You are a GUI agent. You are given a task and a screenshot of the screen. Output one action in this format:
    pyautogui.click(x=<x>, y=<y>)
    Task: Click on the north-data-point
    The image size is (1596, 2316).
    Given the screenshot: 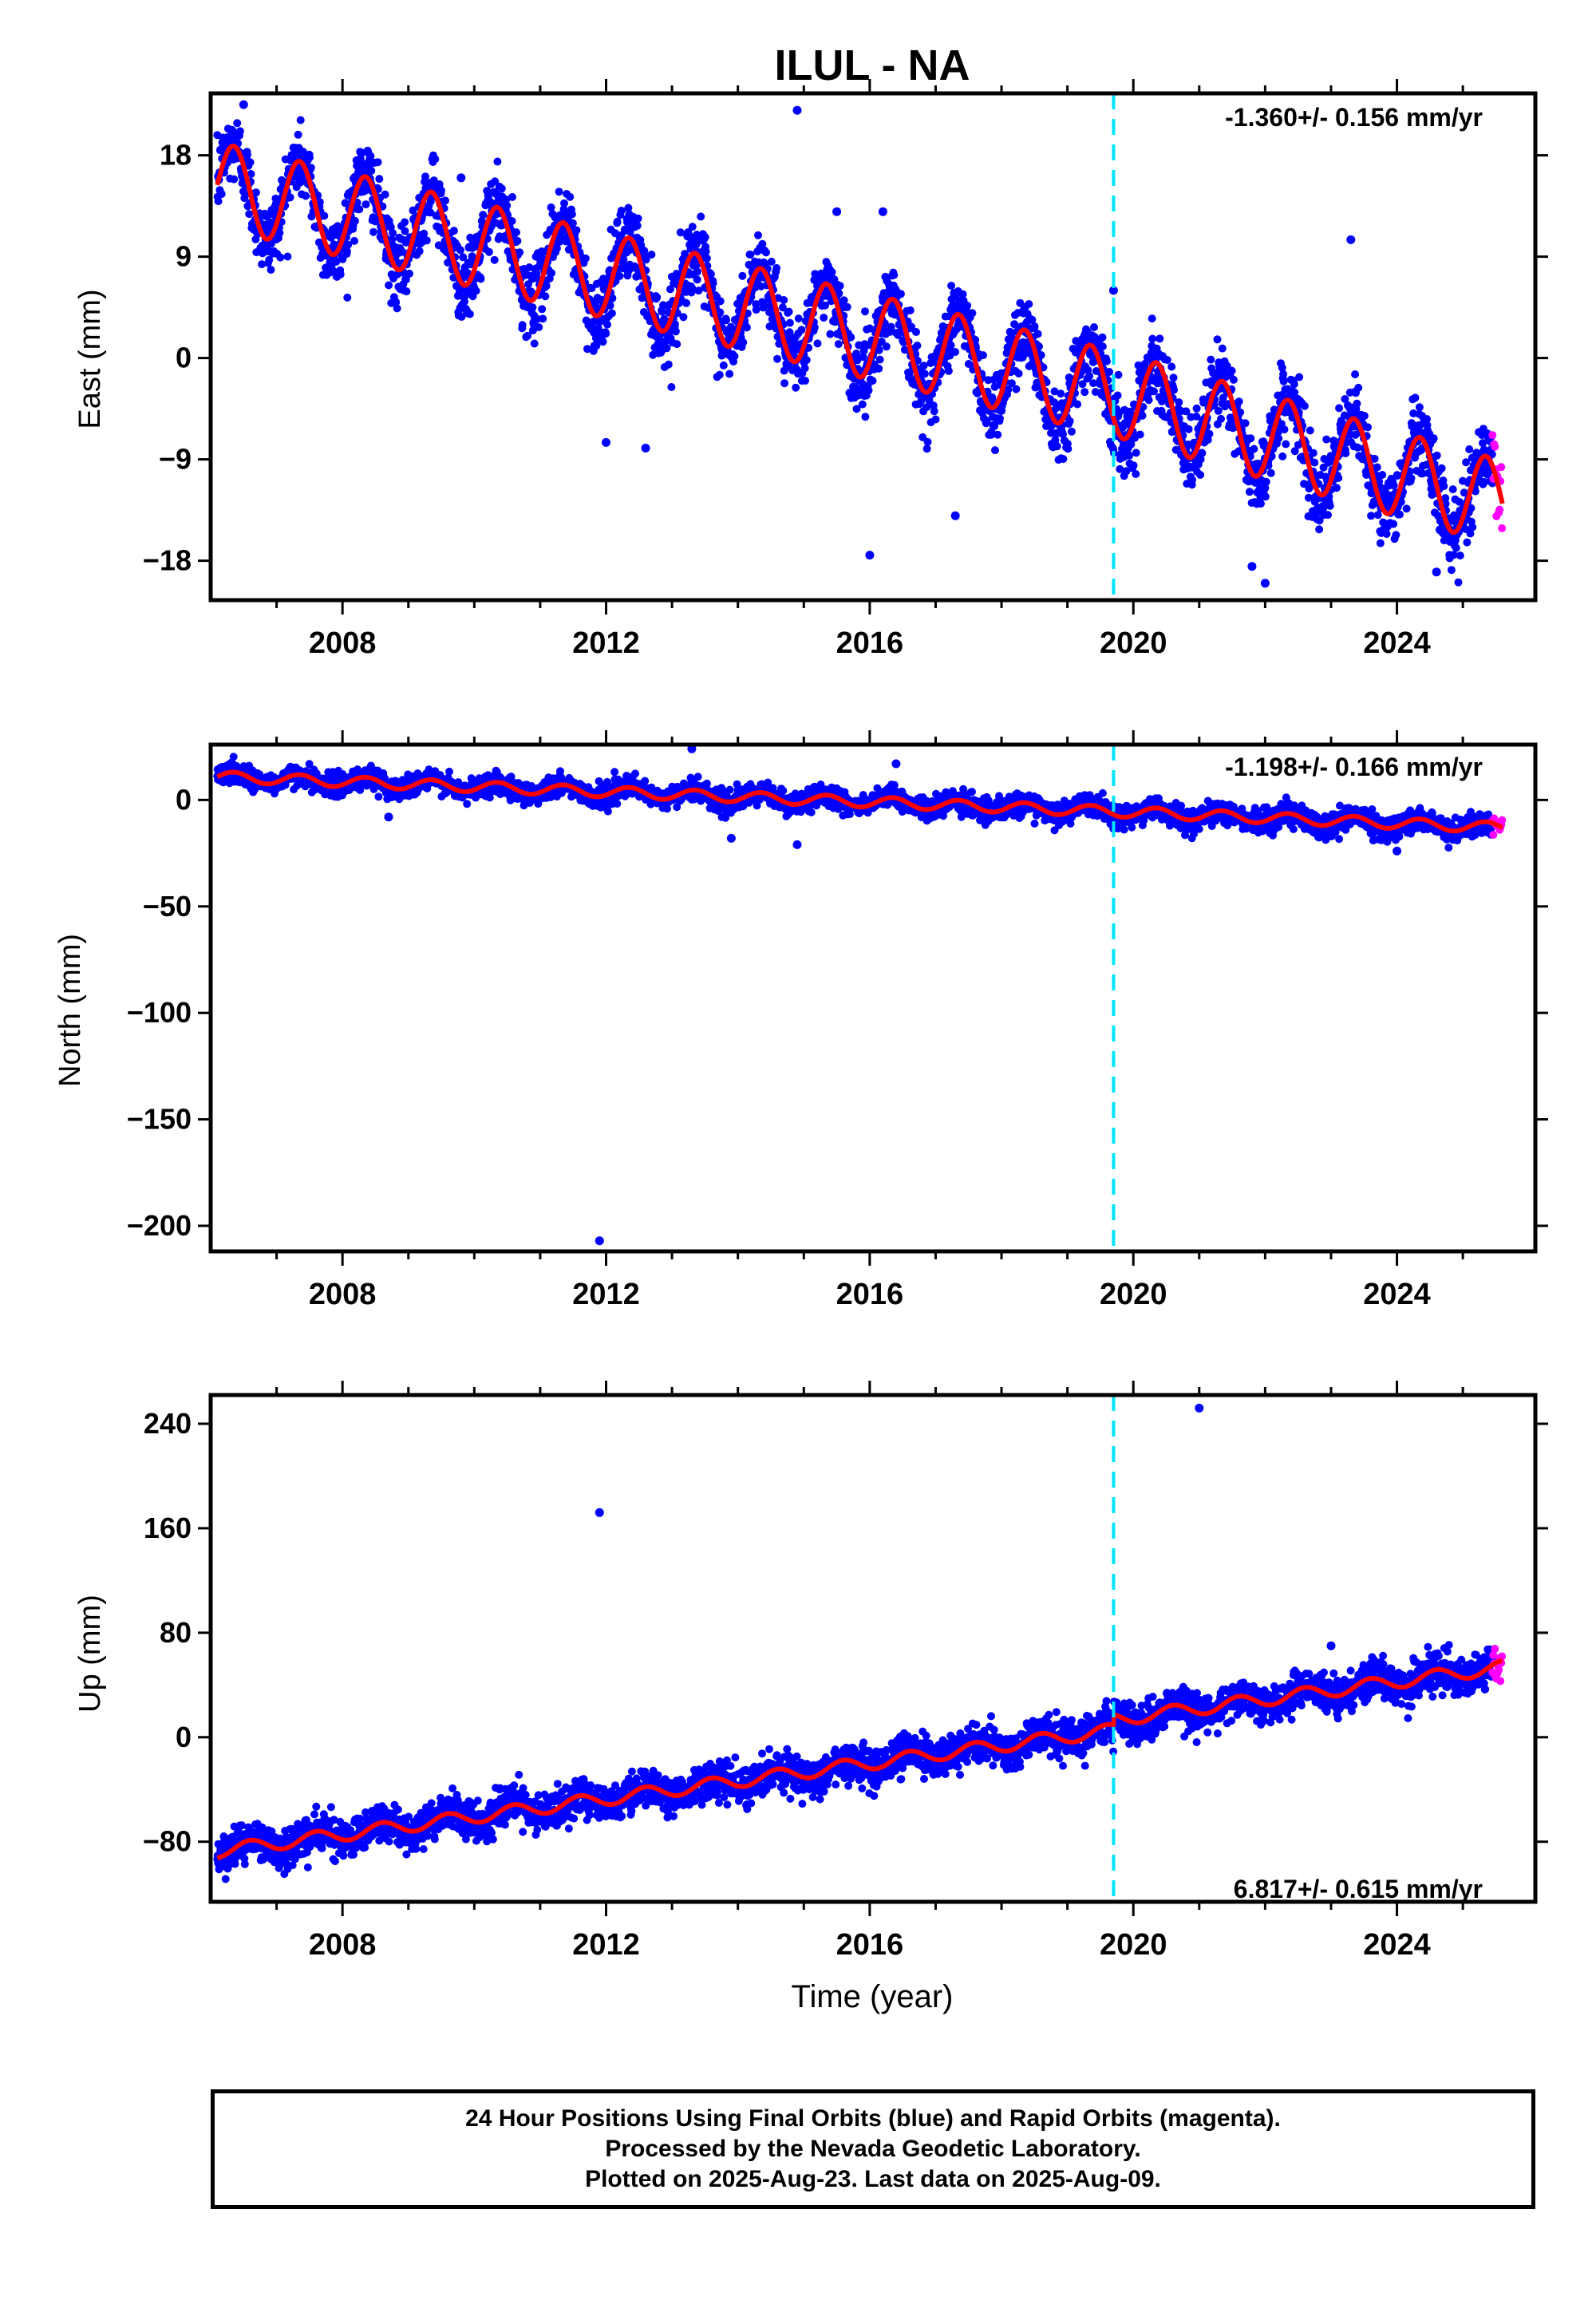 What is the action you would take?
    pyautogui.click(x=607, y=811)
    